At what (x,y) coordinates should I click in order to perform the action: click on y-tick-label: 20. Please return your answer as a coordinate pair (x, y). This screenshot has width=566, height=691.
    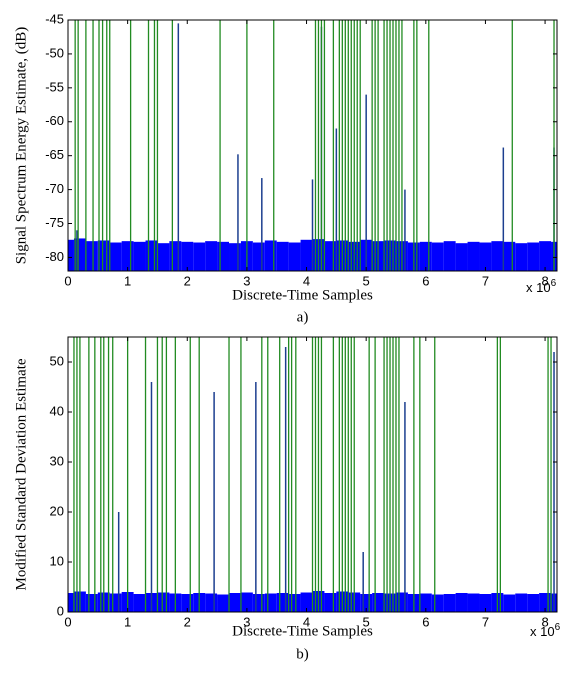
    Looking at the image, I should click on (57, 510).